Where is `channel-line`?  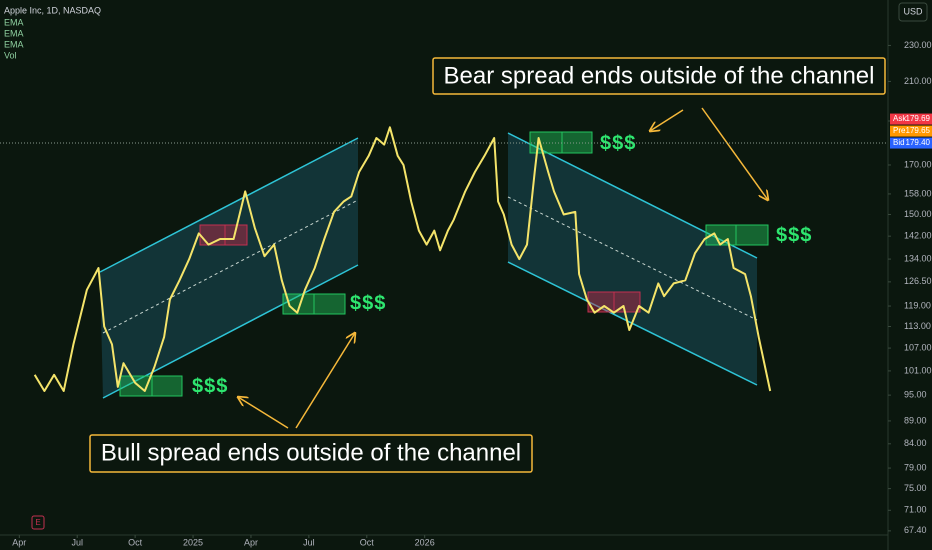 channel-line is located at coordinates (229, 205).